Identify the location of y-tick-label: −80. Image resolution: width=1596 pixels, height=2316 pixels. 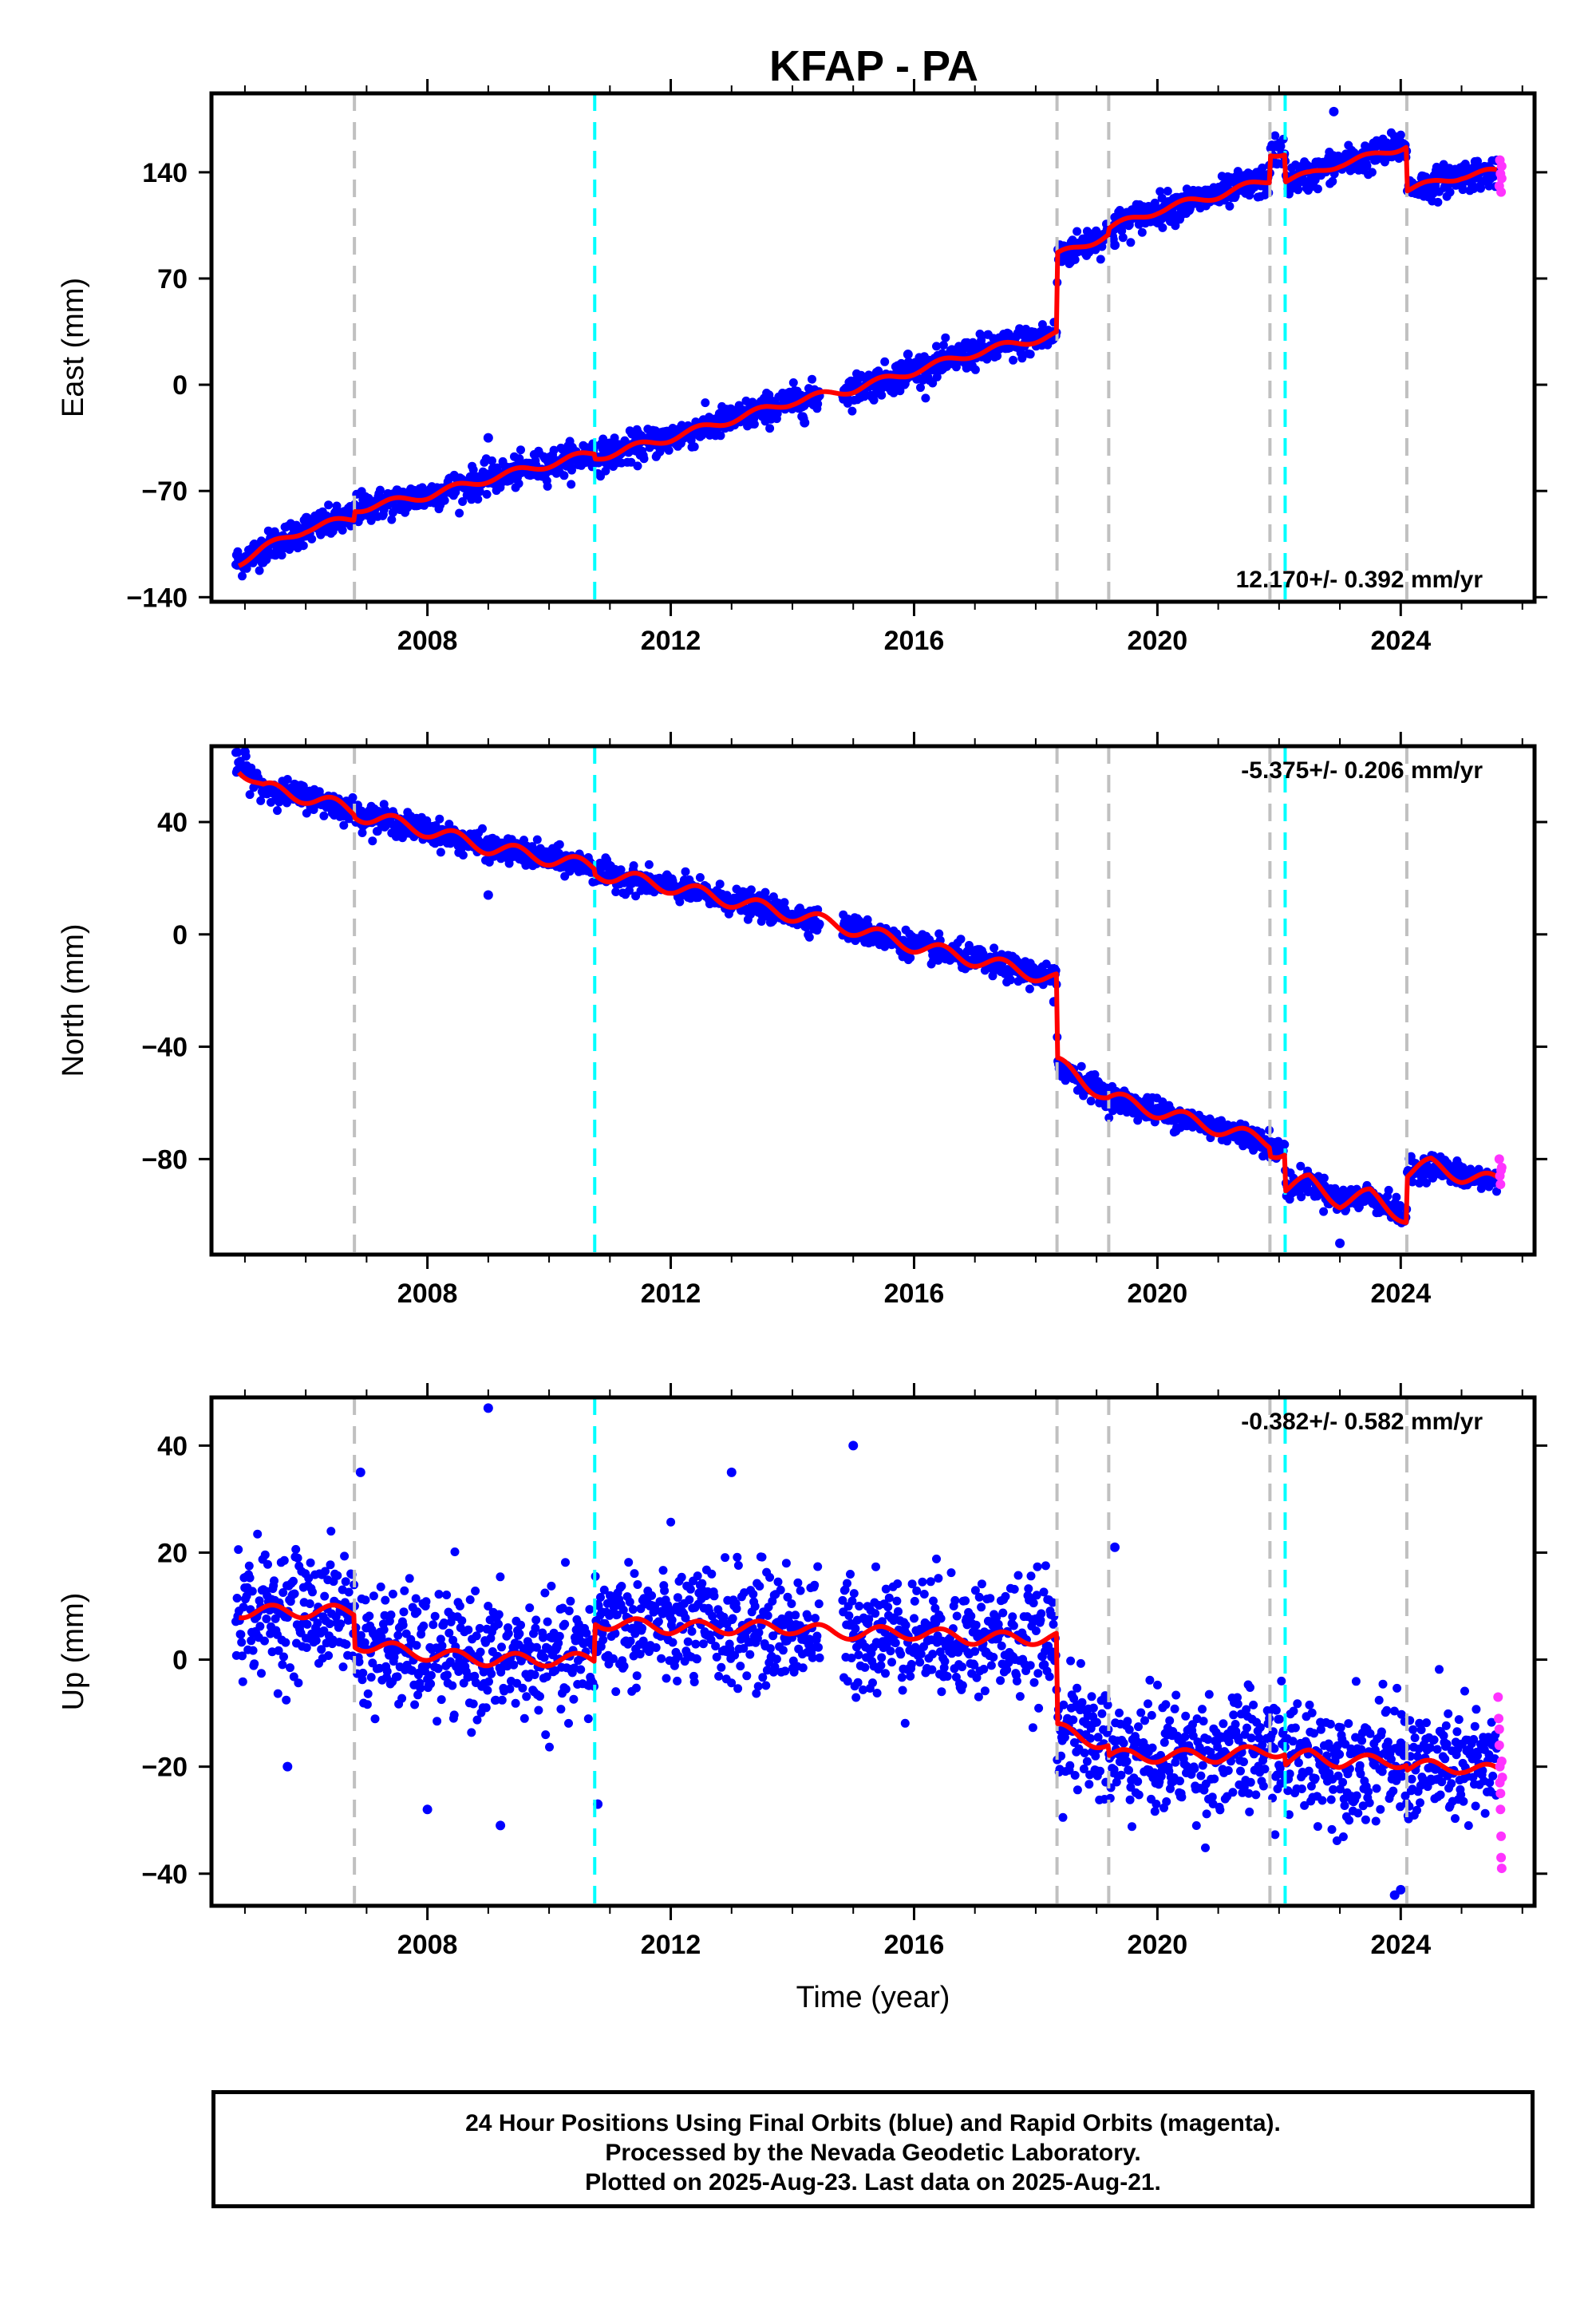
(164, 1159).